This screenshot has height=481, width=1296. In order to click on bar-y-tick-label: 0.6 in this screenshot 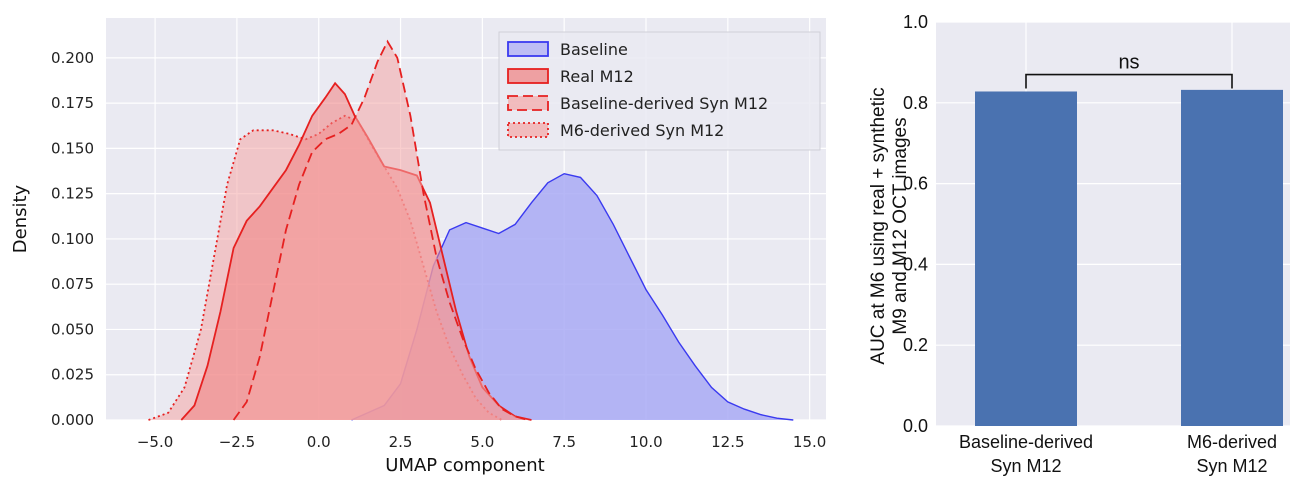, I will do `click(915, 184)`.